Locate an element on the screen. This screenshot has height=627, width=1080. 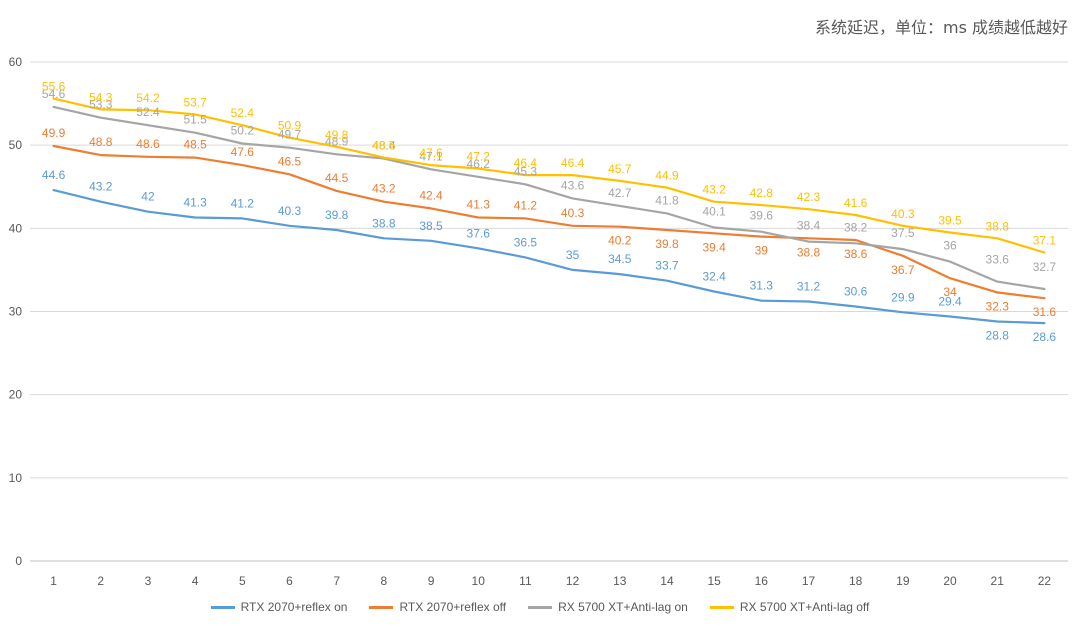
legend-item: RTX 2070+reflex on is located at coordinates (278, 607).